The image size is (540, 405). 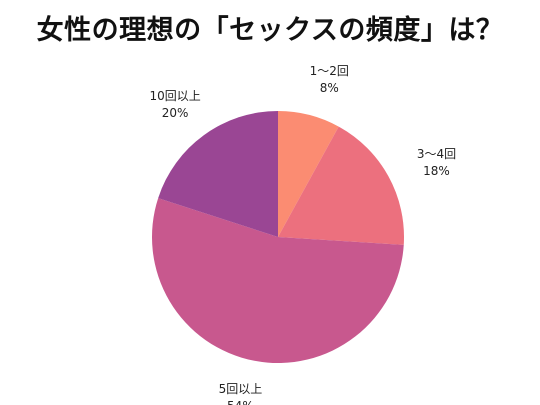 What do you see at coordinates (329, 88) in the screenshot?
I see `slice-percent-label: 8%` at bounding box center [329, 88].